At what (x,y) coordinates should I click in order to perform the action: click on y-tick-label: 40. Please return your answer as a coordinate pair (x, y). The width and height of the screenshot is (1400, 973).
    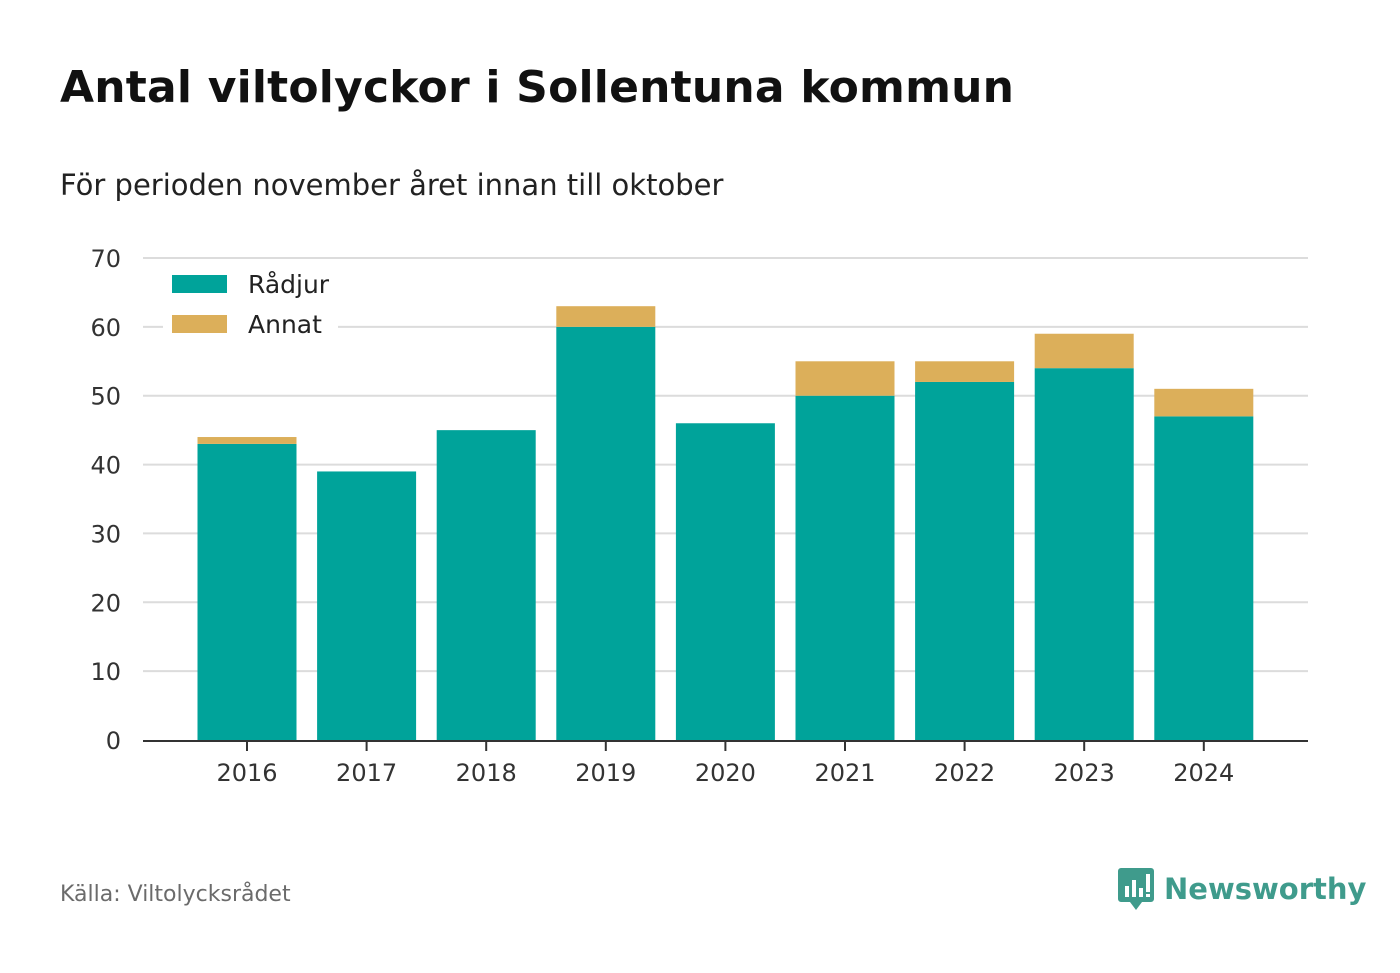
    Looking at the image, I should click on (105, 466).